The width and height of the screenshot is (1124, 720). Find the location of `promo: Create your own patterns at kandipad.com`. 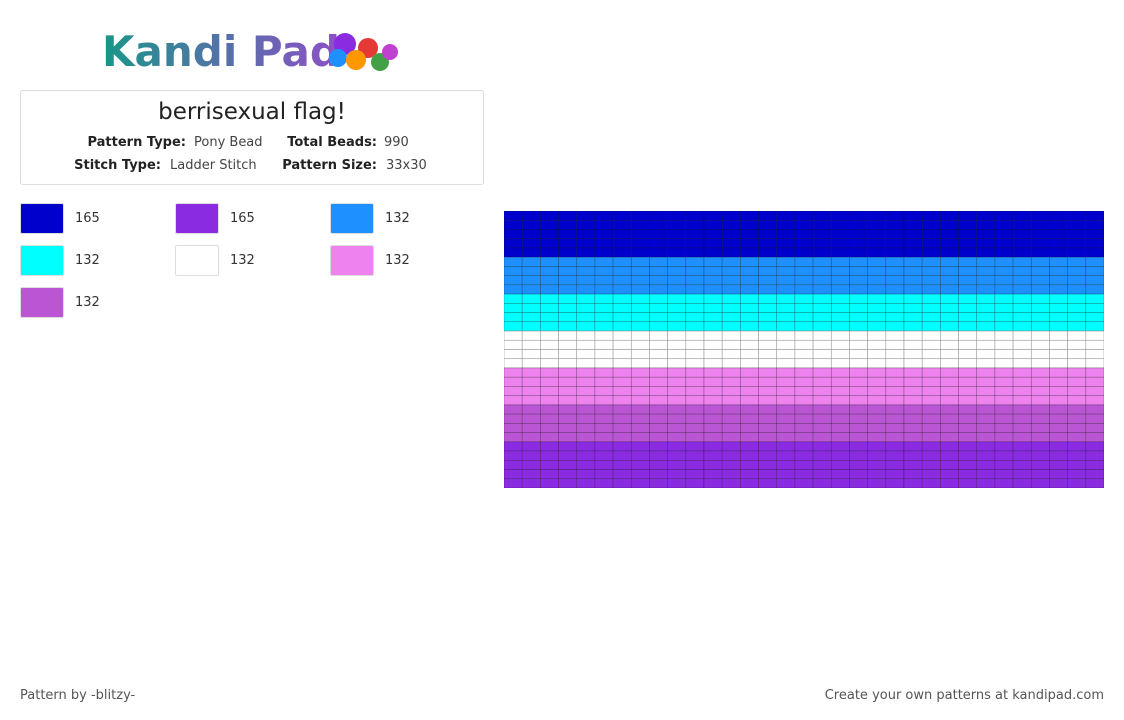

promo: Create your own patterns at kandipad.com is located at coordinates (964, 695).